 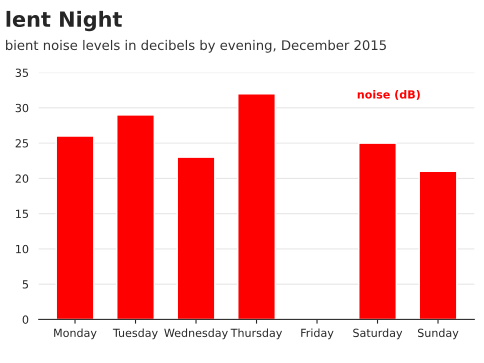 What do you see at coordinates (22, 143) in the screenshot?
I see `y-tick-label: 25` at bounding box center [22, 143].